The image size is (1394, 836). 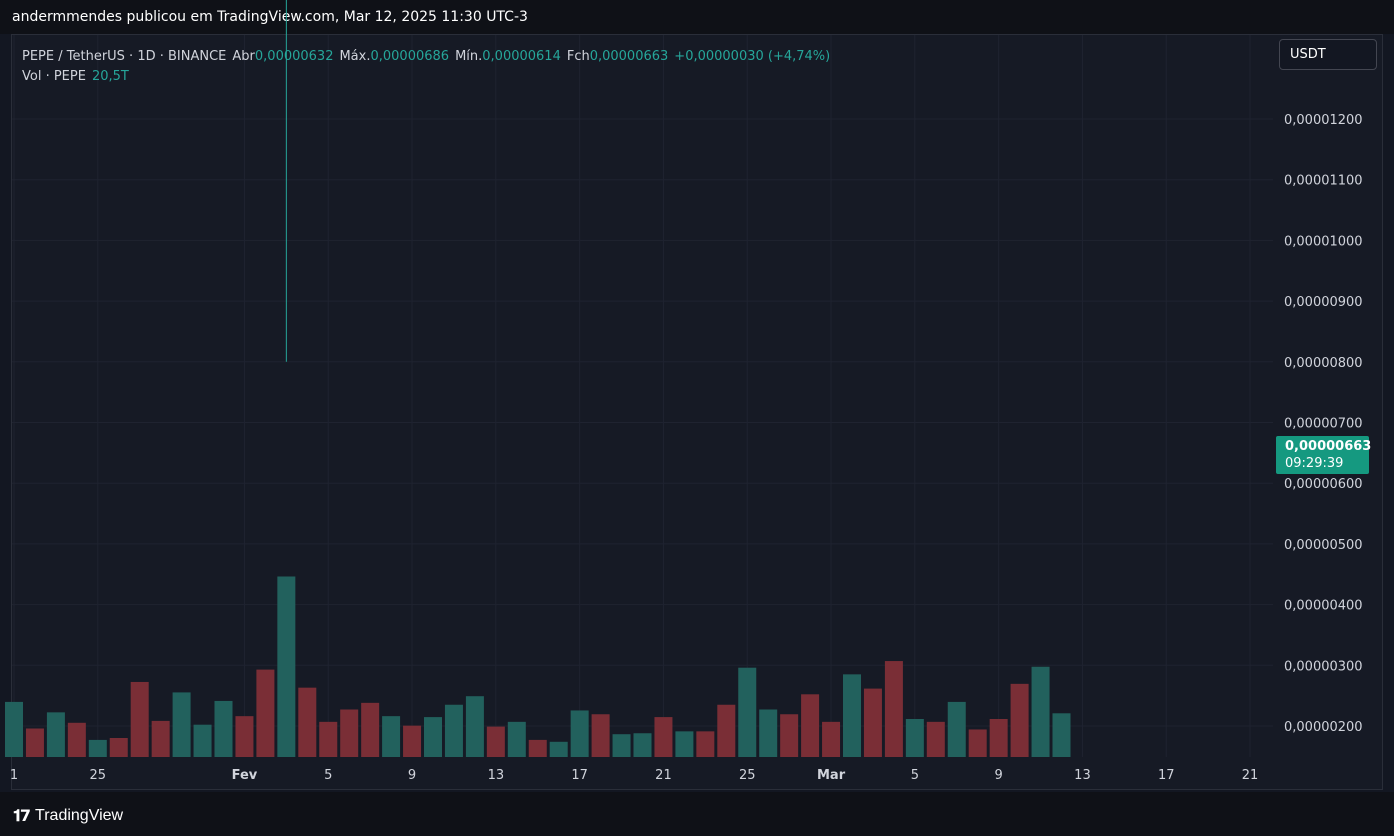 I want to click on footer-bar, so click(x=697, y=814).